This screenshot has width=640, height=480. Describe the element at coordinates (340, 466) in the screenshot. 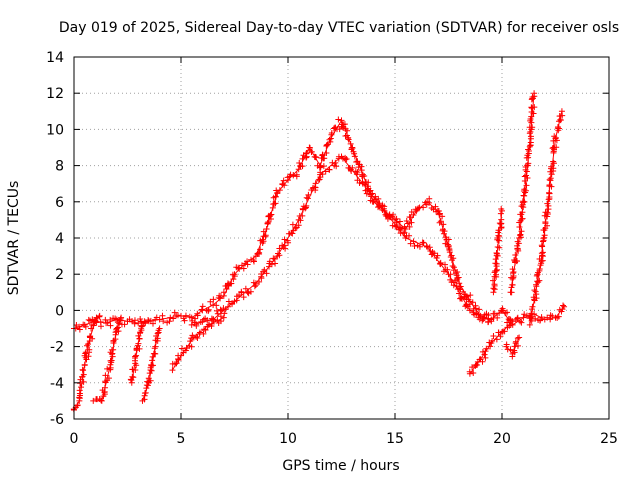

I see `x-axis-label: GPS time / hours` at that location.